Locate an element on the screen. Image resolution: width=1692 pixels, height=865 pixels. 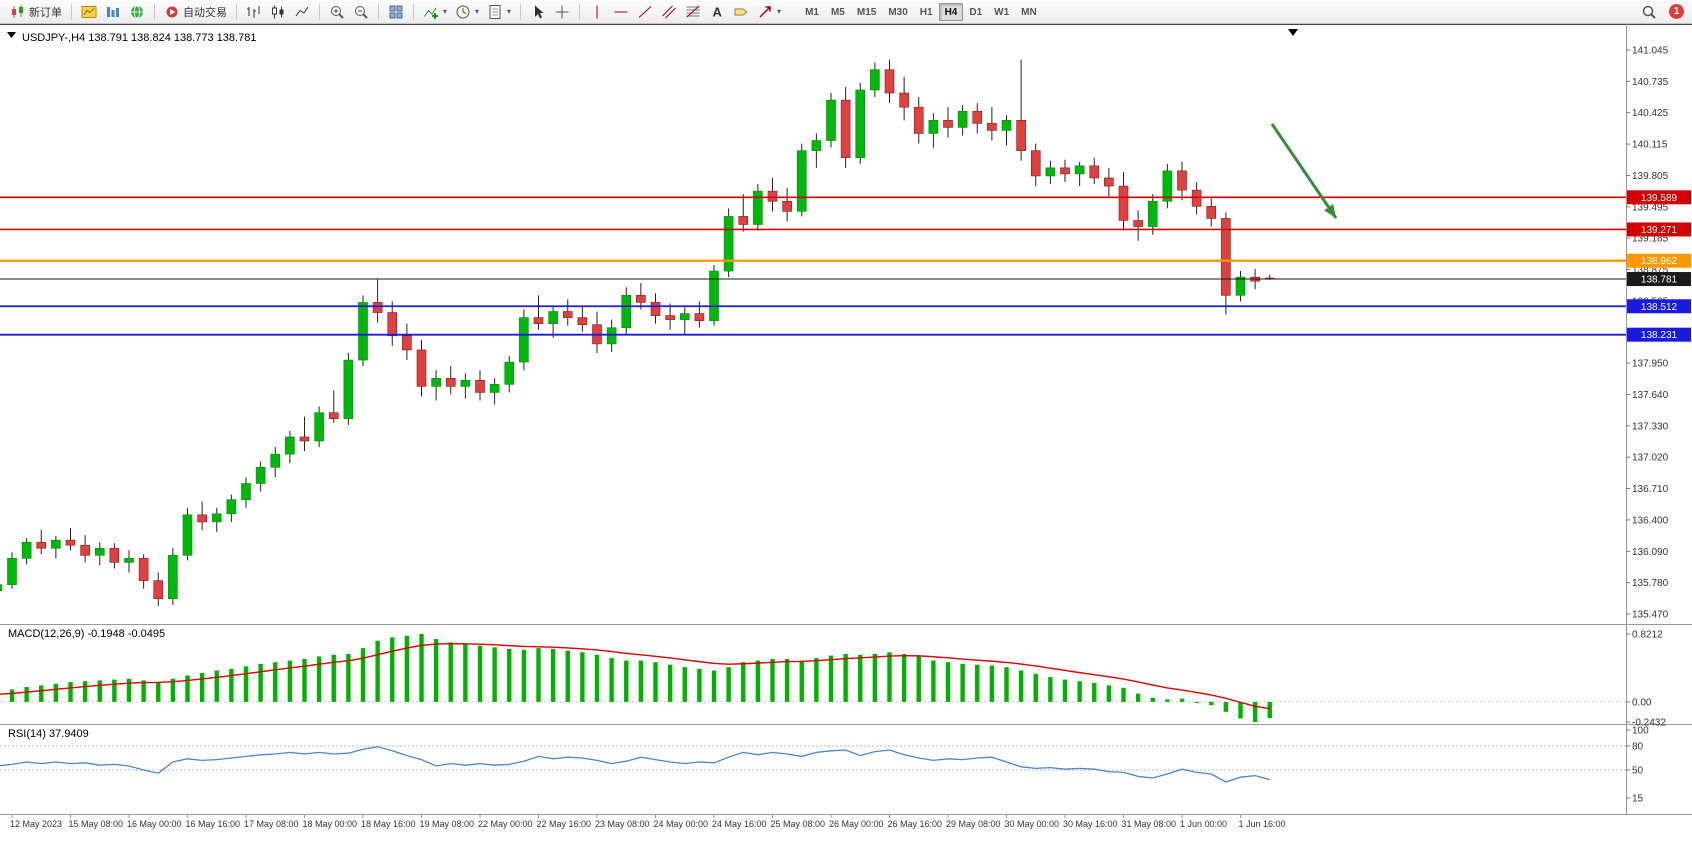
line-chart-button is located at coordinates (302, 12).